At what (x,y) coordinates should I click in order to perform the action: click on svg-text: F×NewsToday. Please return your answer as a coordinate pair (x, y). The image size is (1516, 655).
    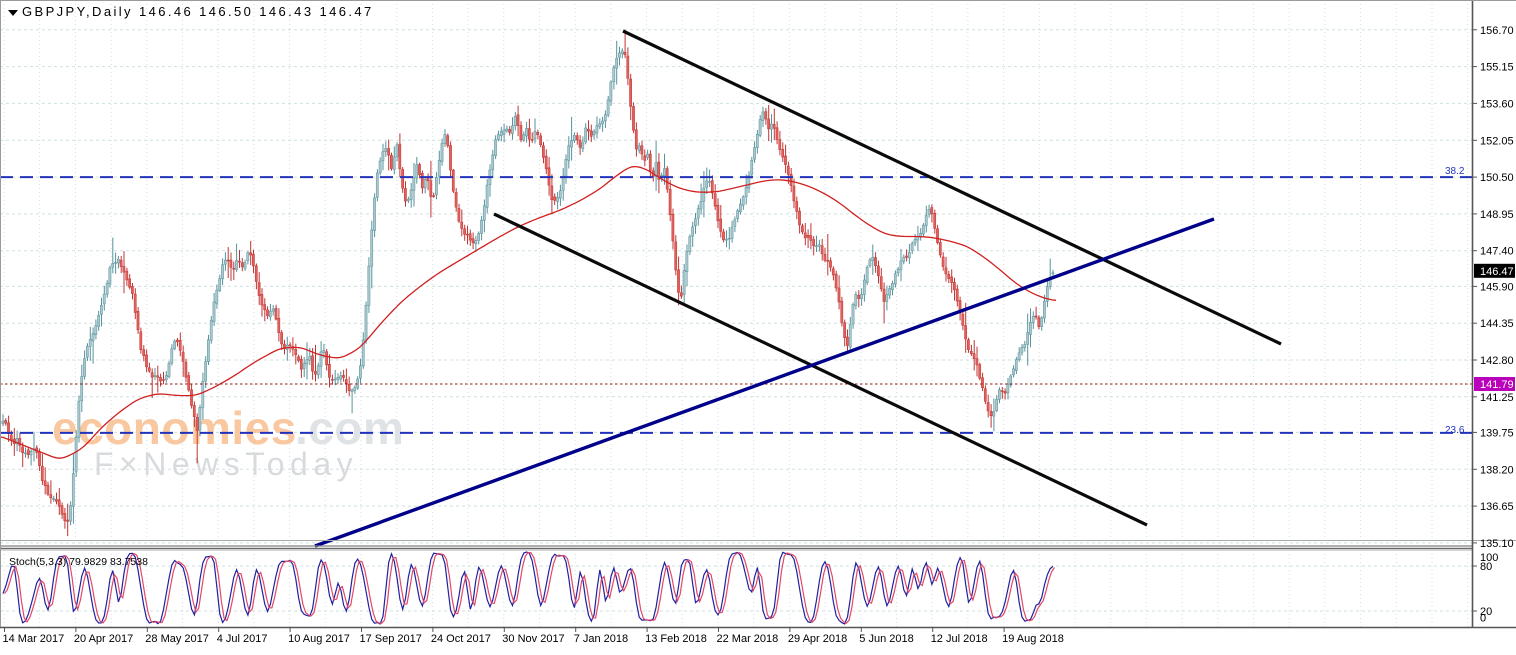
    Looking at the image, I should click on (226, 464).